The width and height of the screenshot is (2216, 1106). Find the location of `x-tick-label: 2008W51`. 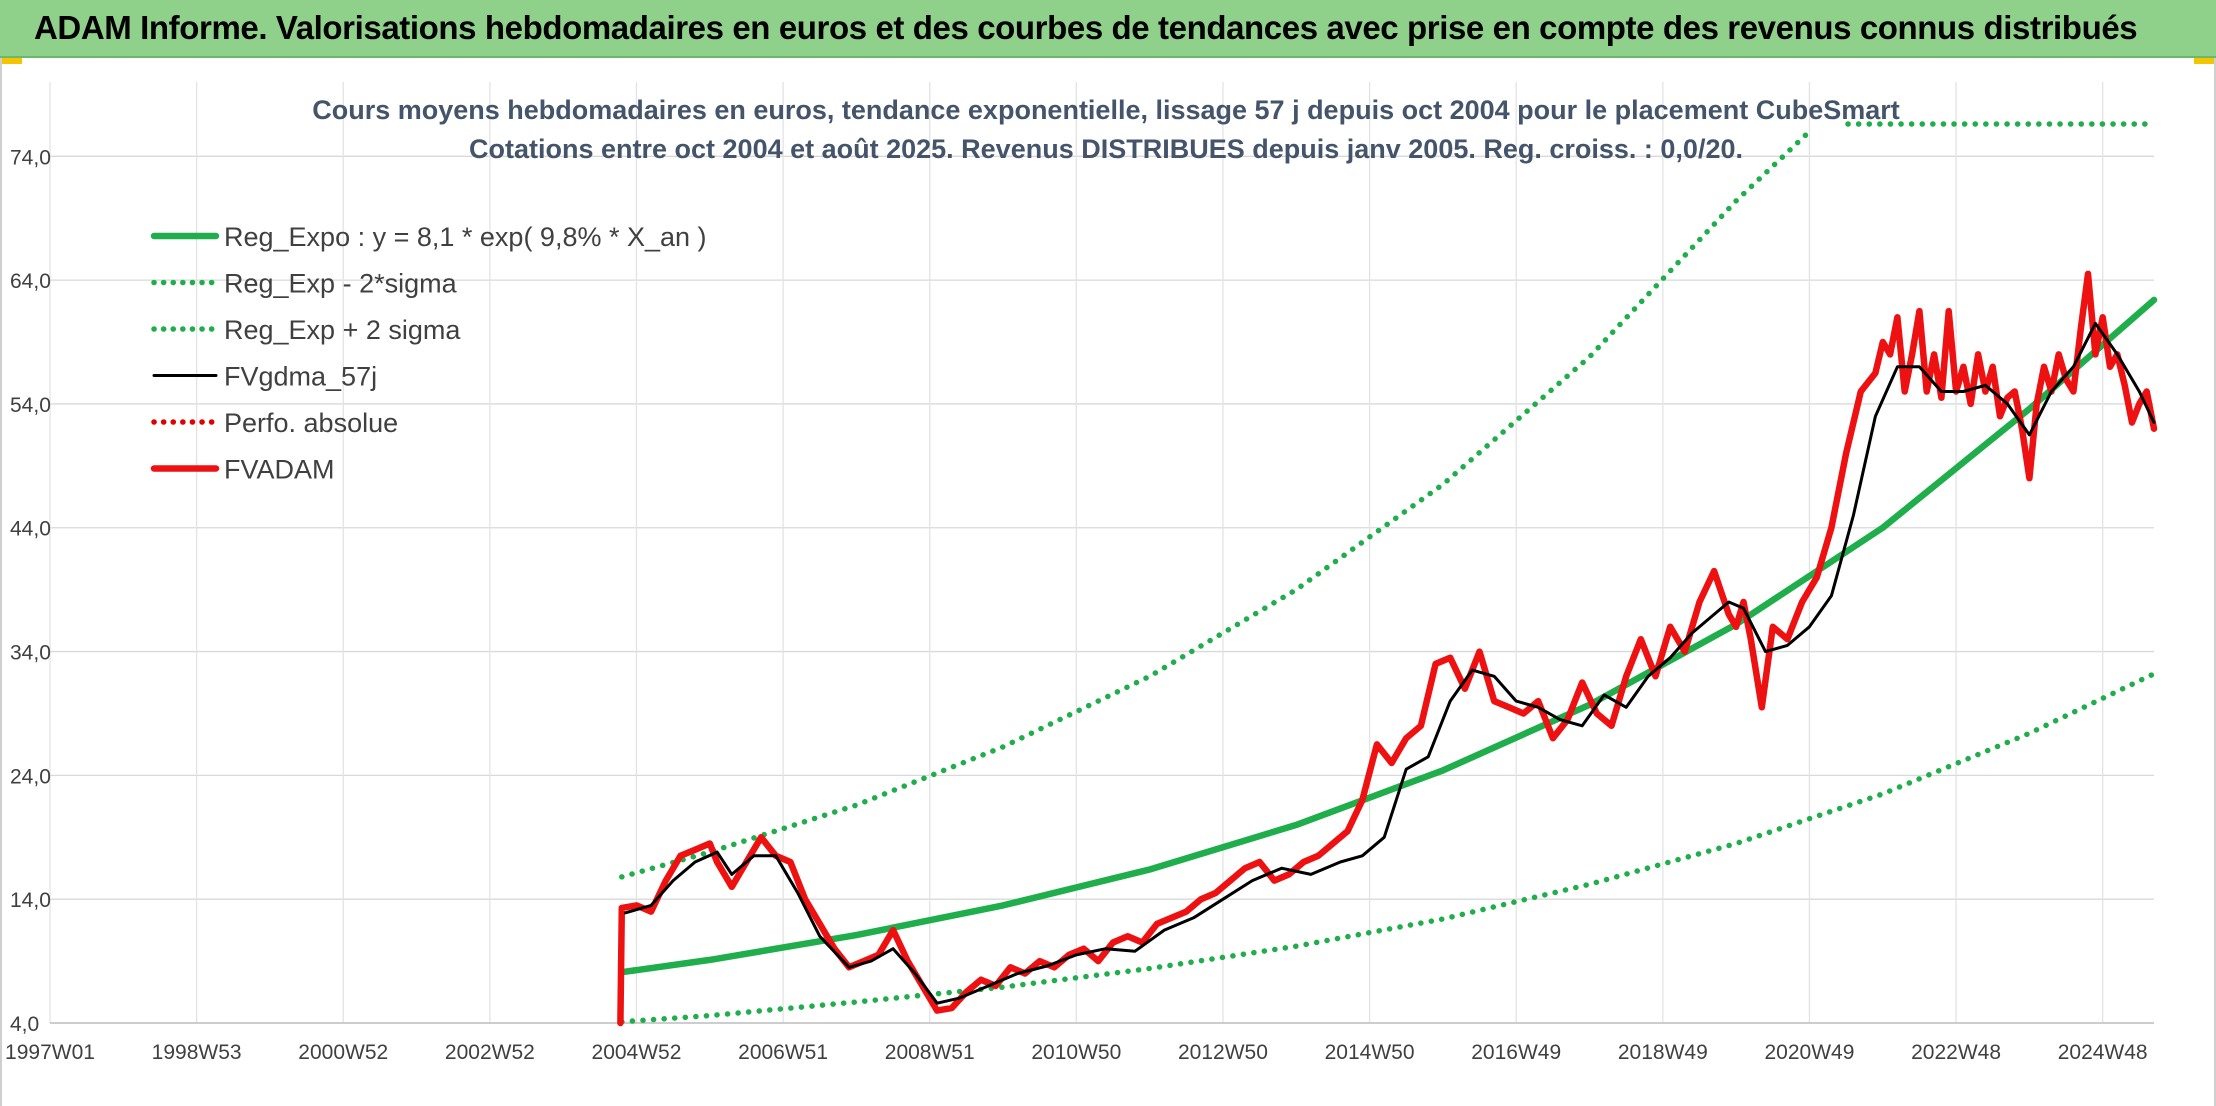

x-tick-label: 2008W51 is located at coordinates (930, 1052).